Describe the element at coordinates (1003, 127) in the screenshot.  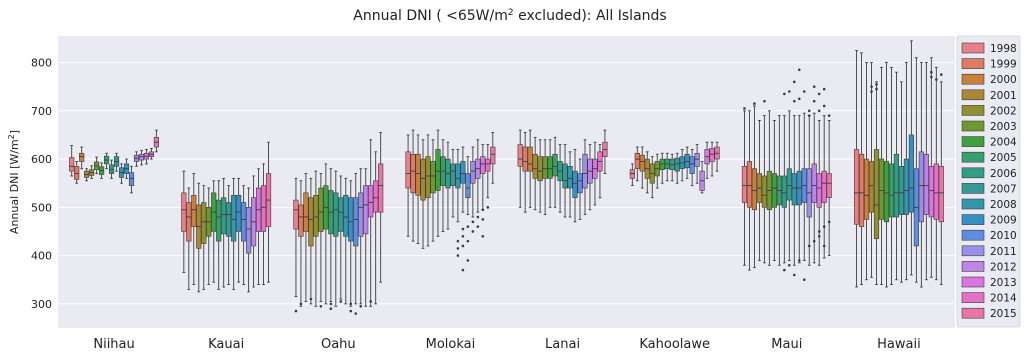
I see `legend-label: 2003` at that location.